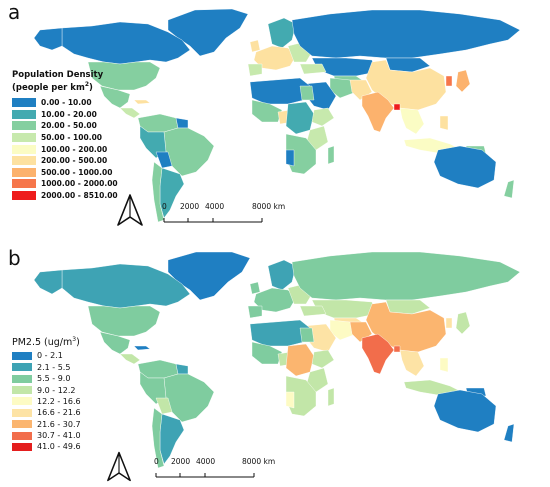 The height and width of the screenshot is (487, 550). I want to click on legend-label: 0 - 2.1, so click(50, 356).